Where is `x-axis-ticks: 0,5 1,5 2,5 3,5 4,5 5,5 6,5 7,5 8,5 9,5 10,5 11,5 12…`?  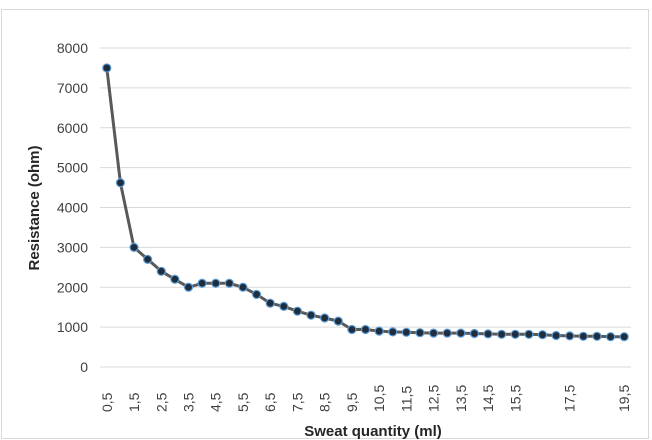 x-axis-ticks: 0,5 1,5 2,5 3,5 4,5 5,5 6,5 7,5 8,5 9,5 10,5 11,5 12… is located at coordinates (365, 398).